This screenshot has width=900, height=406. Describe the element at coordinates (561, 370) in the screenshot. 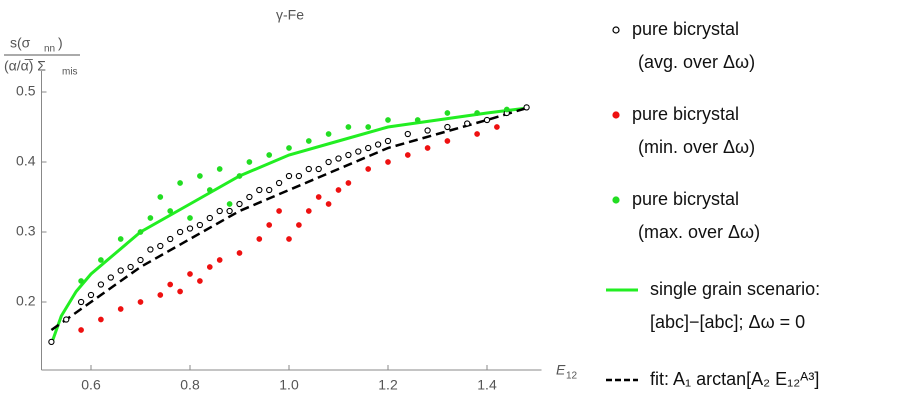

I see `x-label-part: E` at that location.